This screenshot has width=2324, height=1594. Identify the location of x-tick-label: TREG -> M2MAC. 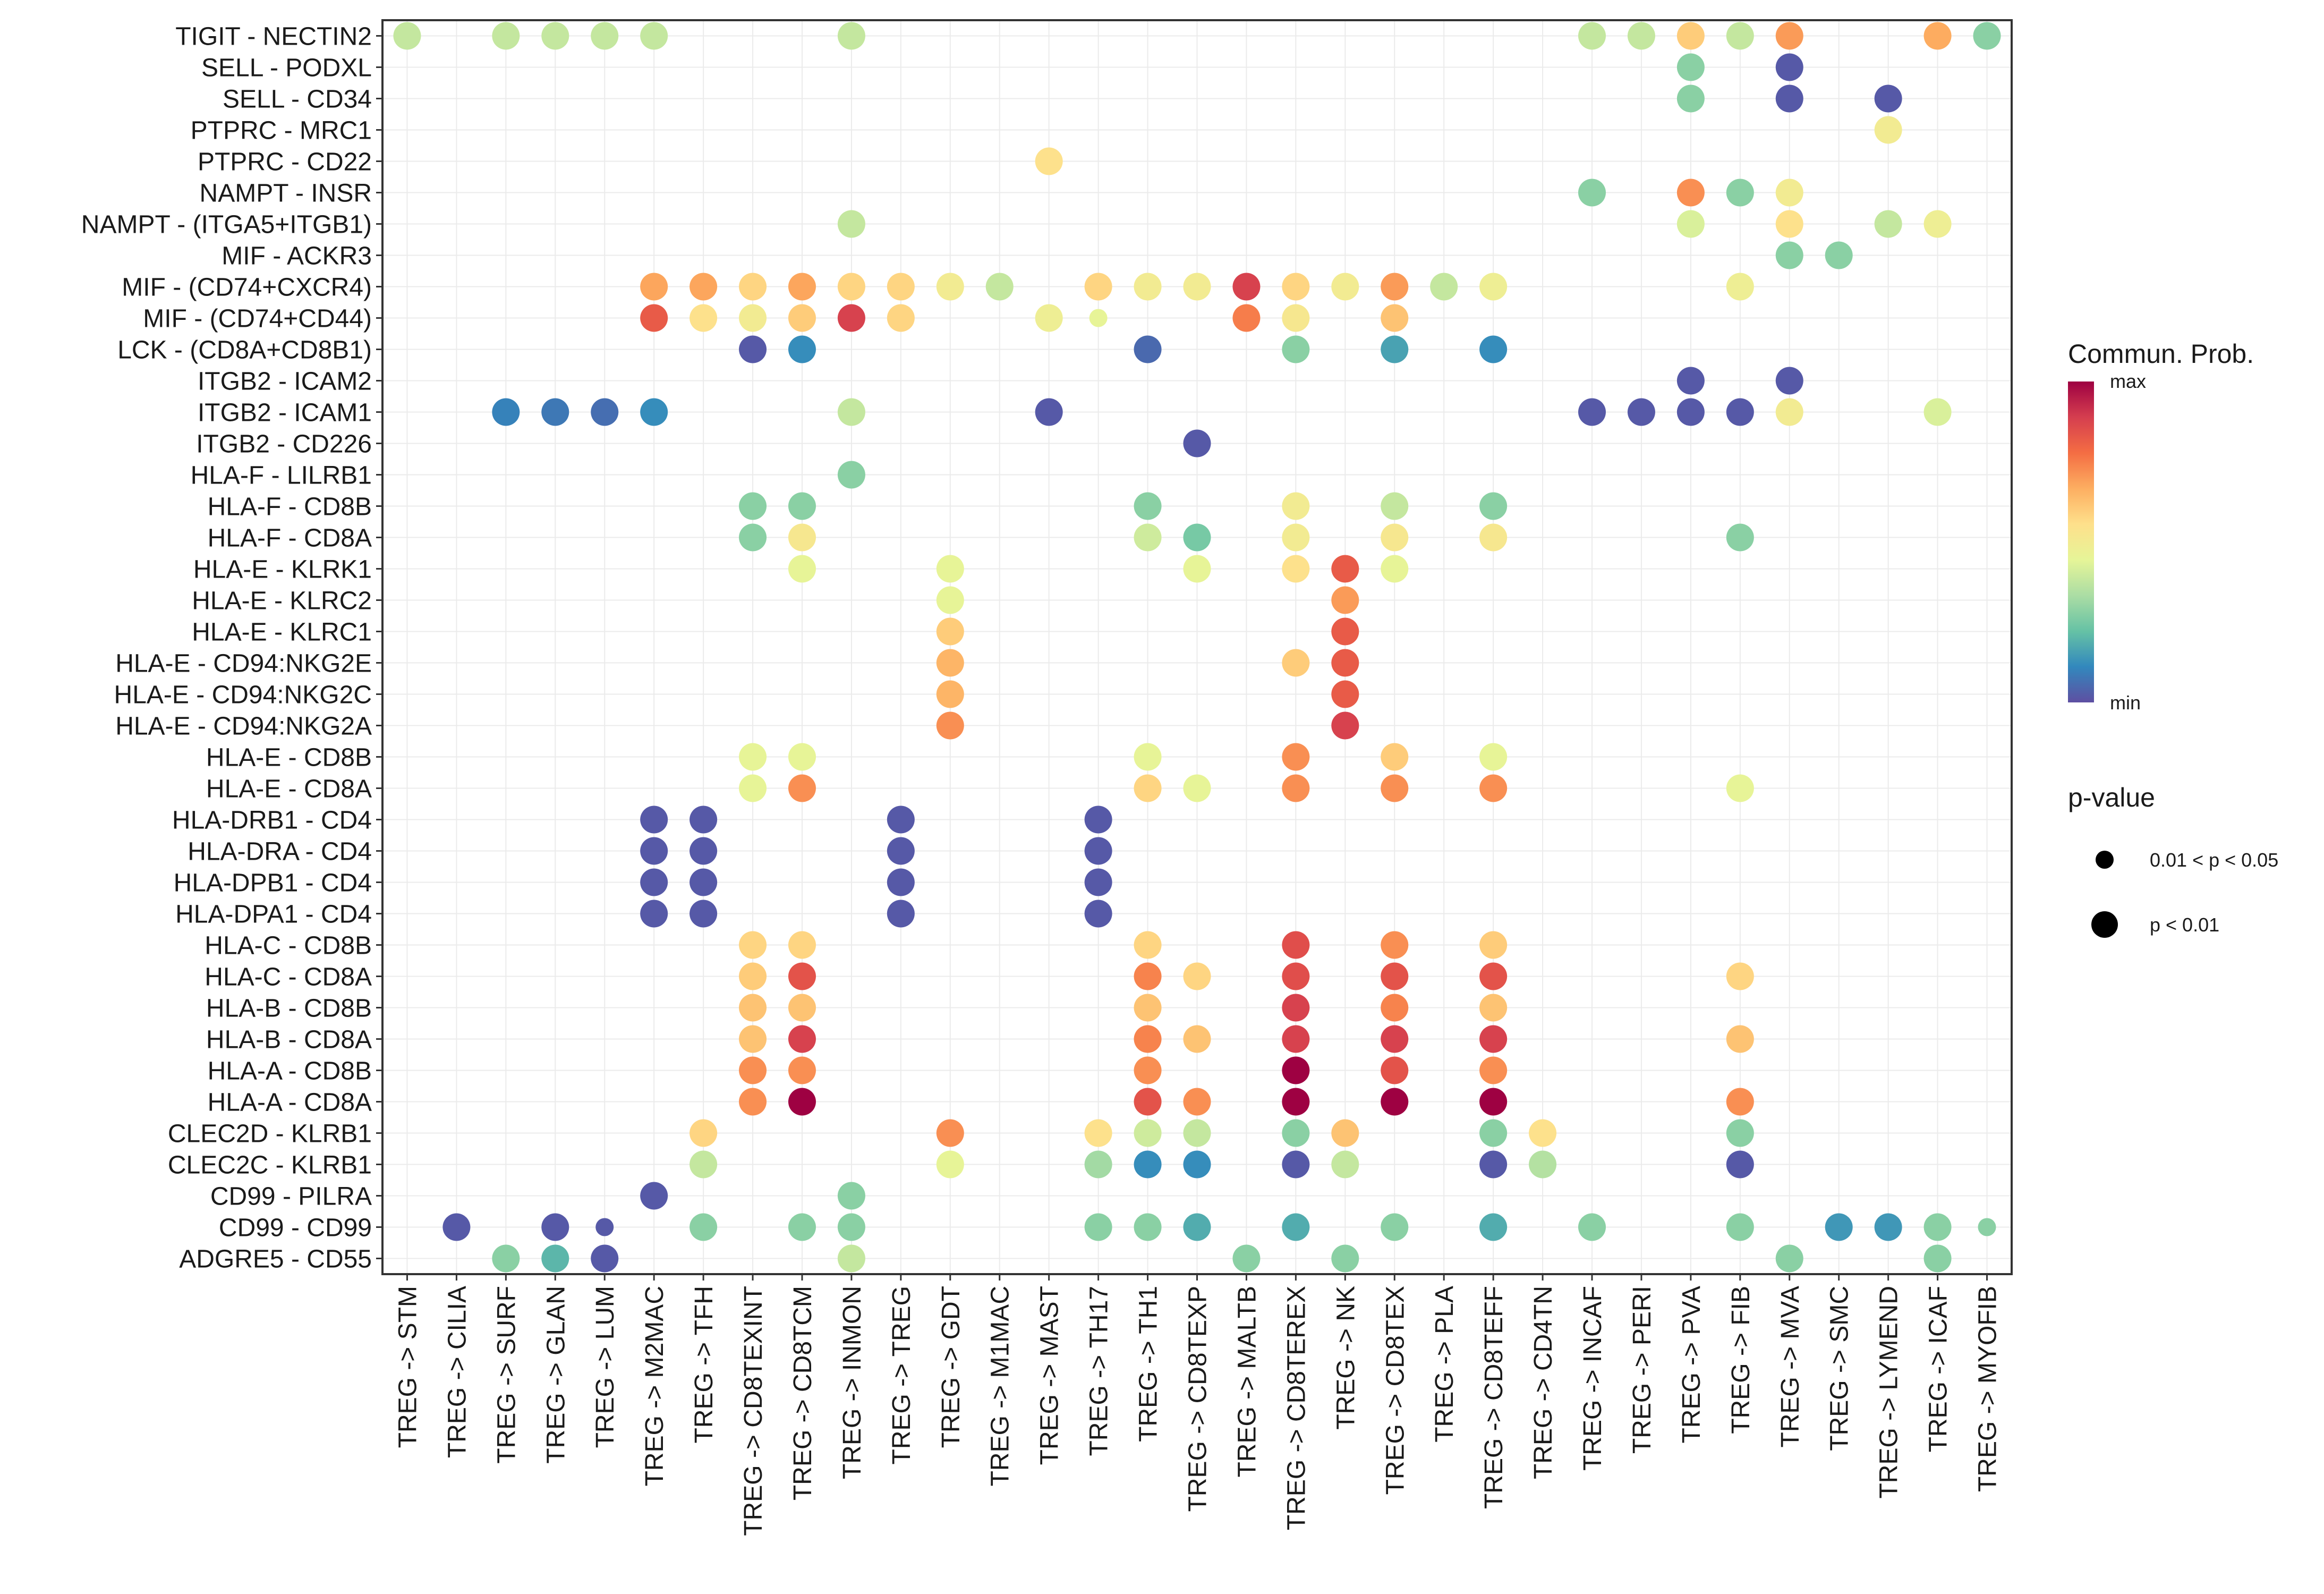
(655, 1386).